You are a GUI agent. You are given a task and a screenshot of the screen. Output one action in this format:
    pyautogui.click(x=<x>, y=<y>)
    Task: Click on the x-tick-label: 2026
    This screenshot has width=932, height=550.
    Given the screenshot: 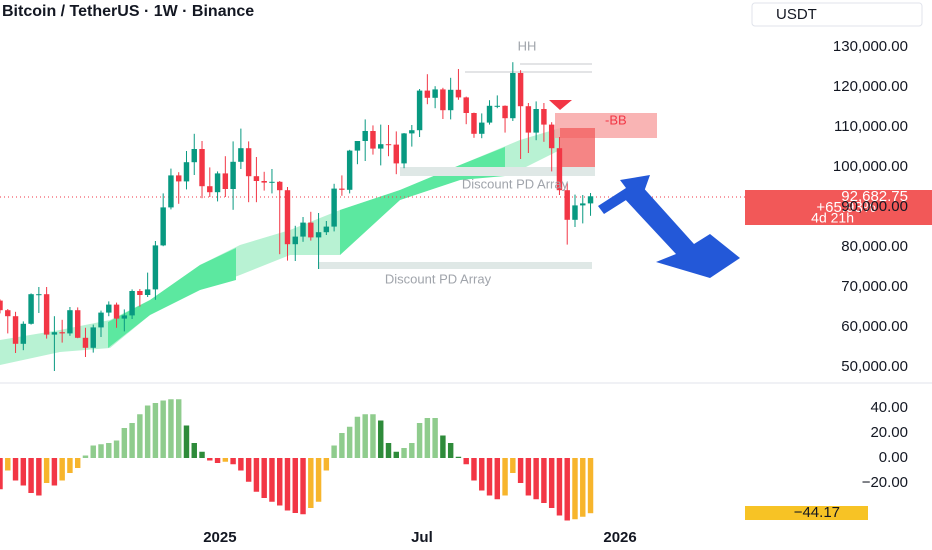 What is the action you would take?
    pyautogui.click(x=619, y=537)
    